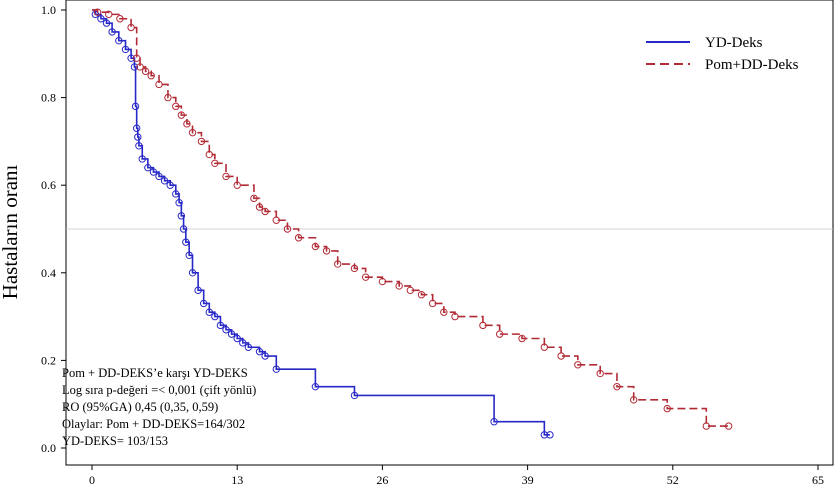 Image resolution: width=835 pixels, height=487 pixels. What do you see at coordinates (722, 54) in the screenshot?
I see `legend: YD-Deks Pom+DD-Deks` at bounding box center [722, 54].